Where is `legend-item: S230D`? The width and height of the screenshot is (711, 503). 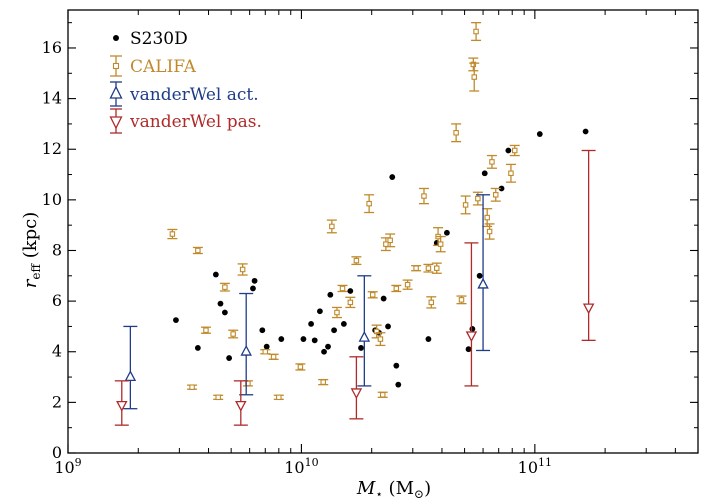
legend-item: S230D is located at coordinates (150, 39).